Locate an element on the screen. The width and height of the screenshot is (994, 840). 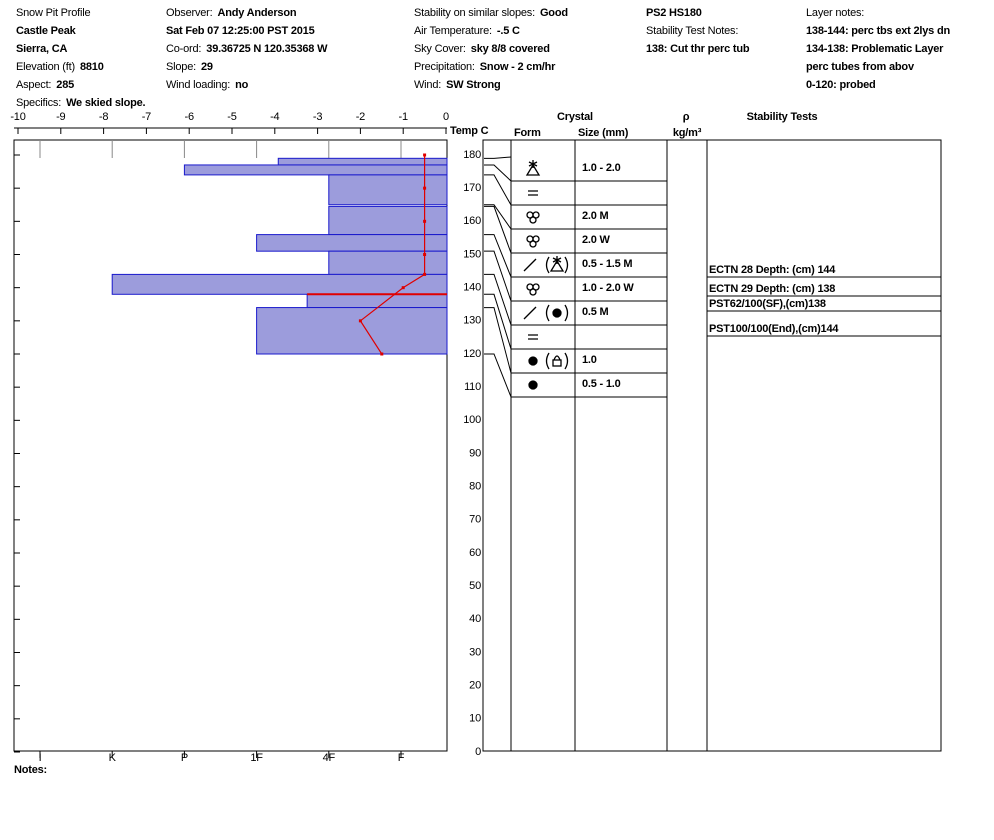
crystal-size: 0.5 - 1.0 is located at coordinates (601, 384).